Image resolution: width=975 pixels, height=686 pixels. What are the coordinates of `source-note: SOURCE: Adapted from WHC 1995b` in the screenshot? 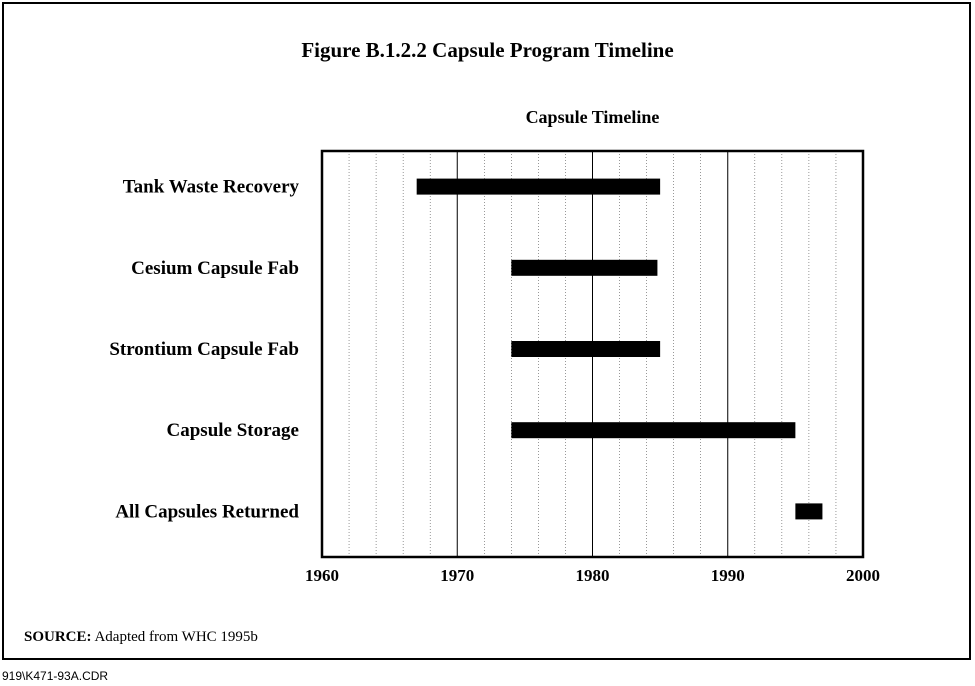 It's located at (141, 637).